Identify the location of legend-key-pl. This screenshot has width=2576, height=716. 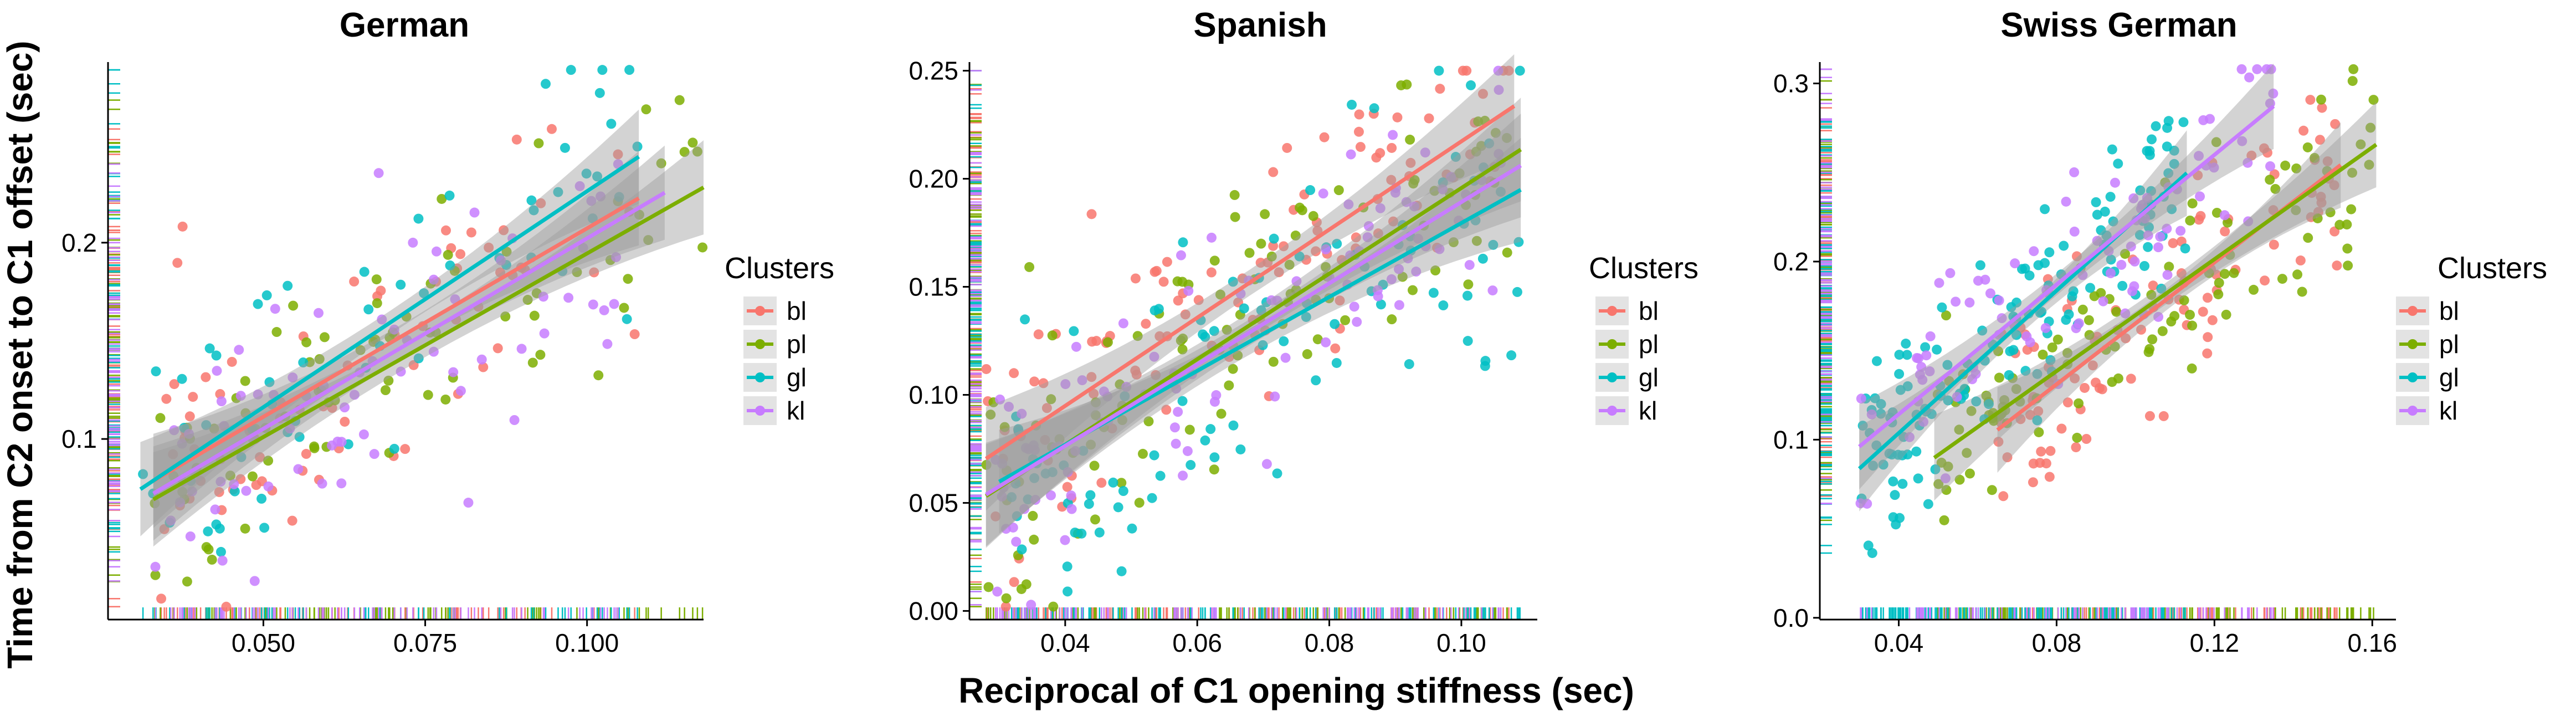
(760, 344).